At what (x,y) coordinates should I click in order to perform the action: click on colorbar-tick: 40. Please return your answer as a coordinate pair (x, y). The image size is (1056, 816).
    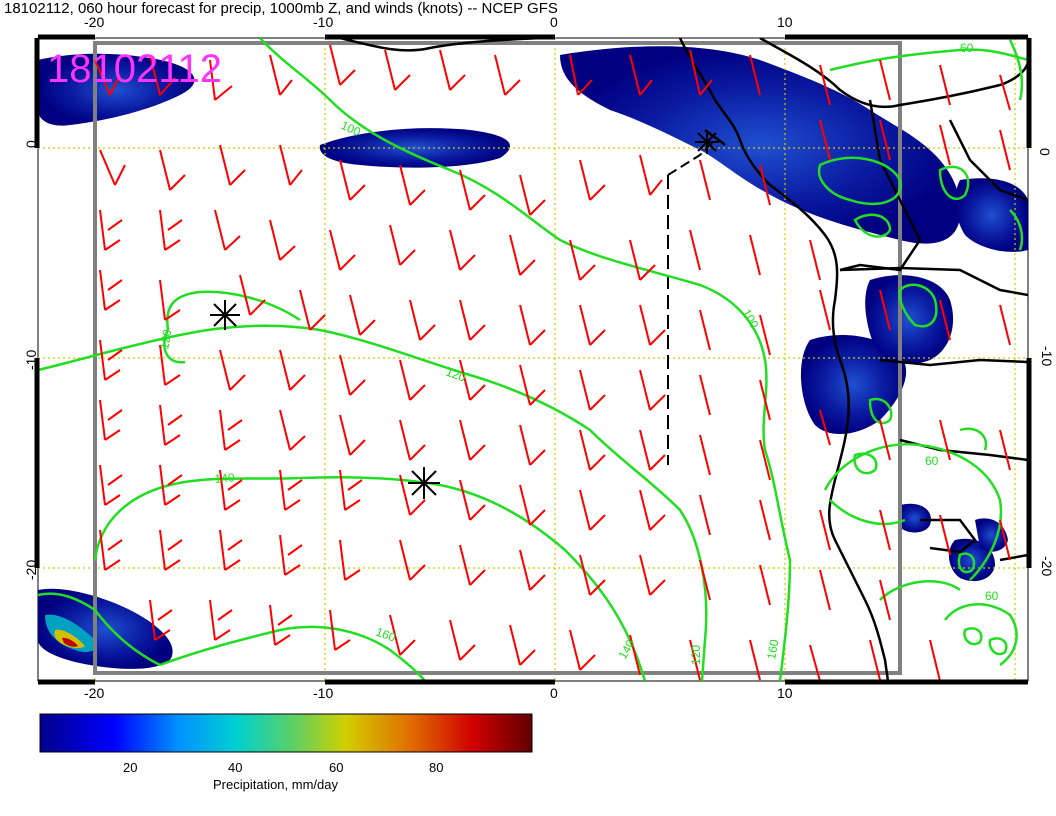
    Looking at the image, I should click on (235, 767).